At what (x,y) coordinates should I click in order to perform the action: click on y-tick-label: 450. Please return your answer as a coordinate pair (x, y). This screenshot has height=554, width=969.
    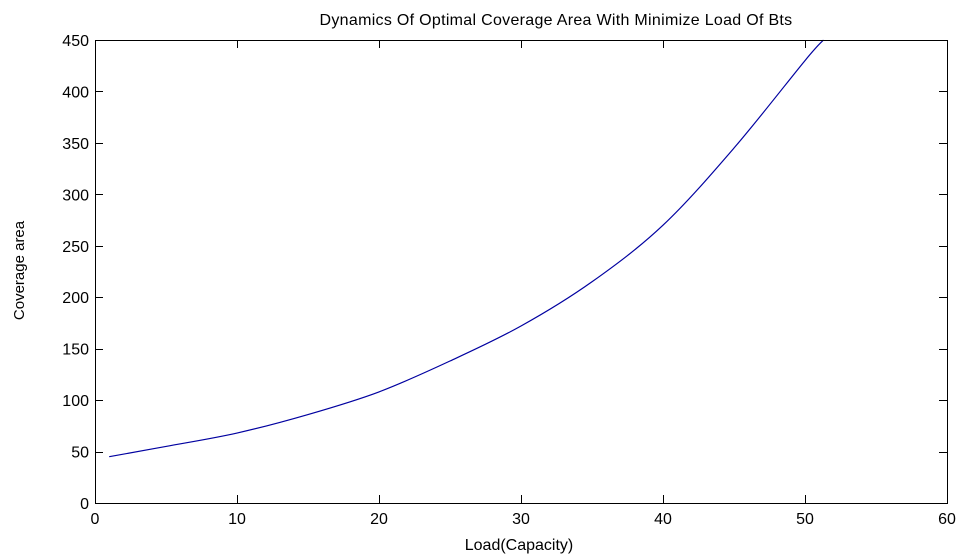
    Looking at the image, I should click on (75, 41).